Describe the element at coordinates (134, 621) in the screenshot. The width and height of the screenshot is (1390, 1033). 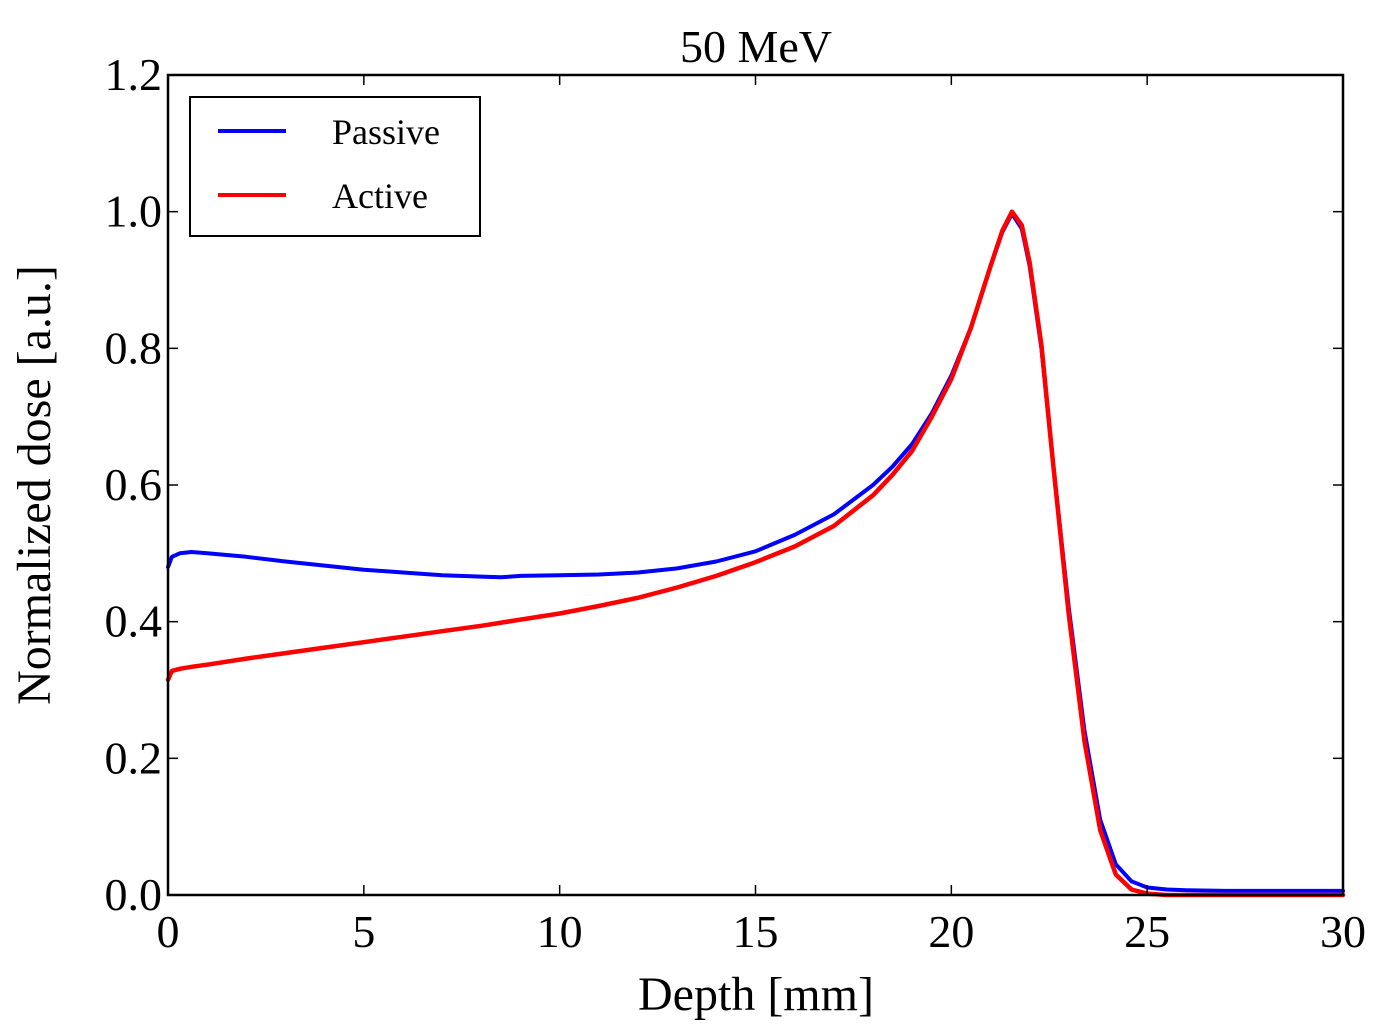
I see `y-tick-label: 0.4` at that location.